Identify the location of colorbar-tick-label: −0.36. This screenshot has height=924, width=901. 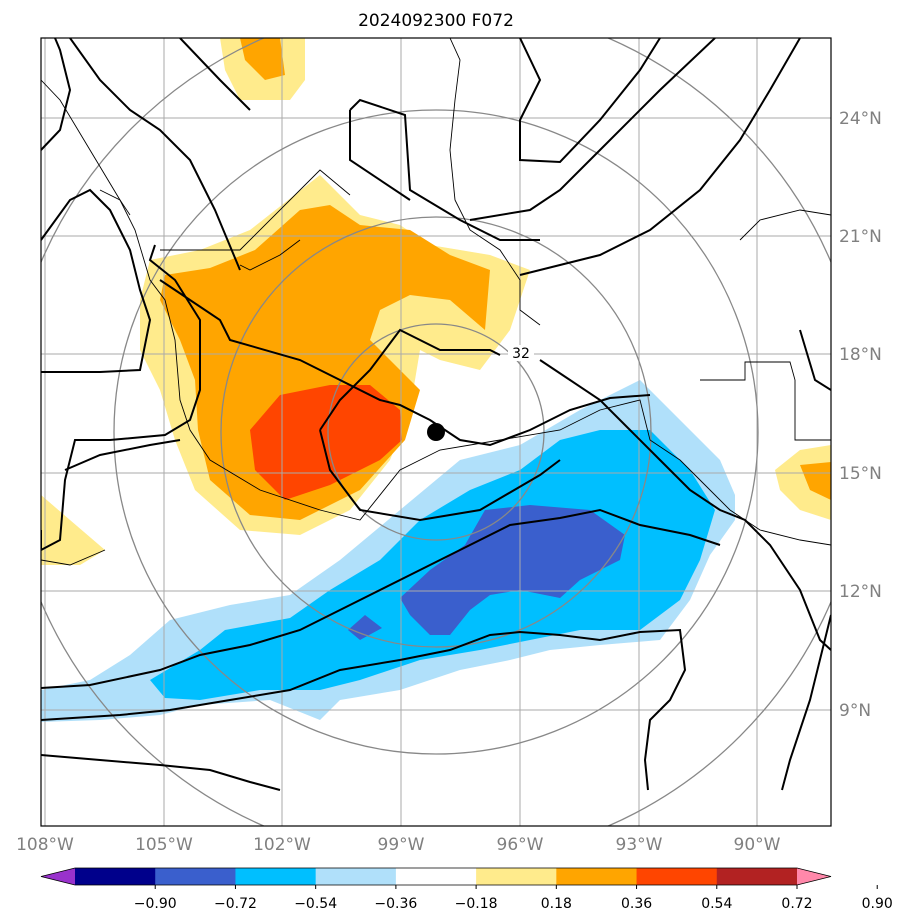
(395, 904).